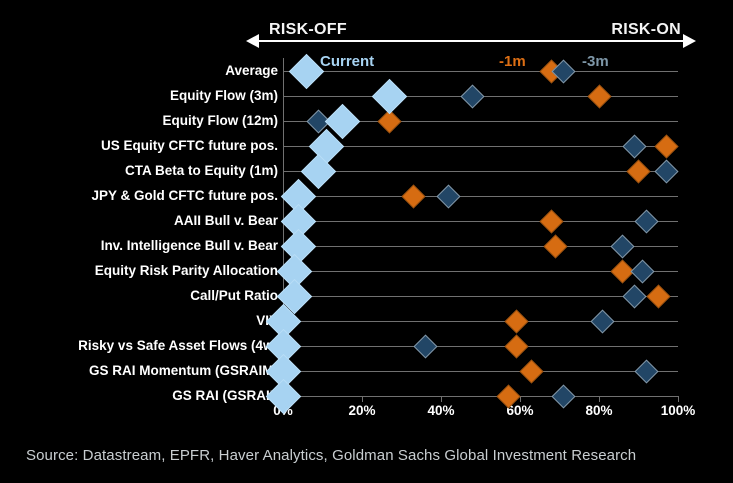 This screenshot has height=483, width=733. Describe the element at coordinates (347, 61) in the screenshot. I see `legend-current-label: Current` at that location.